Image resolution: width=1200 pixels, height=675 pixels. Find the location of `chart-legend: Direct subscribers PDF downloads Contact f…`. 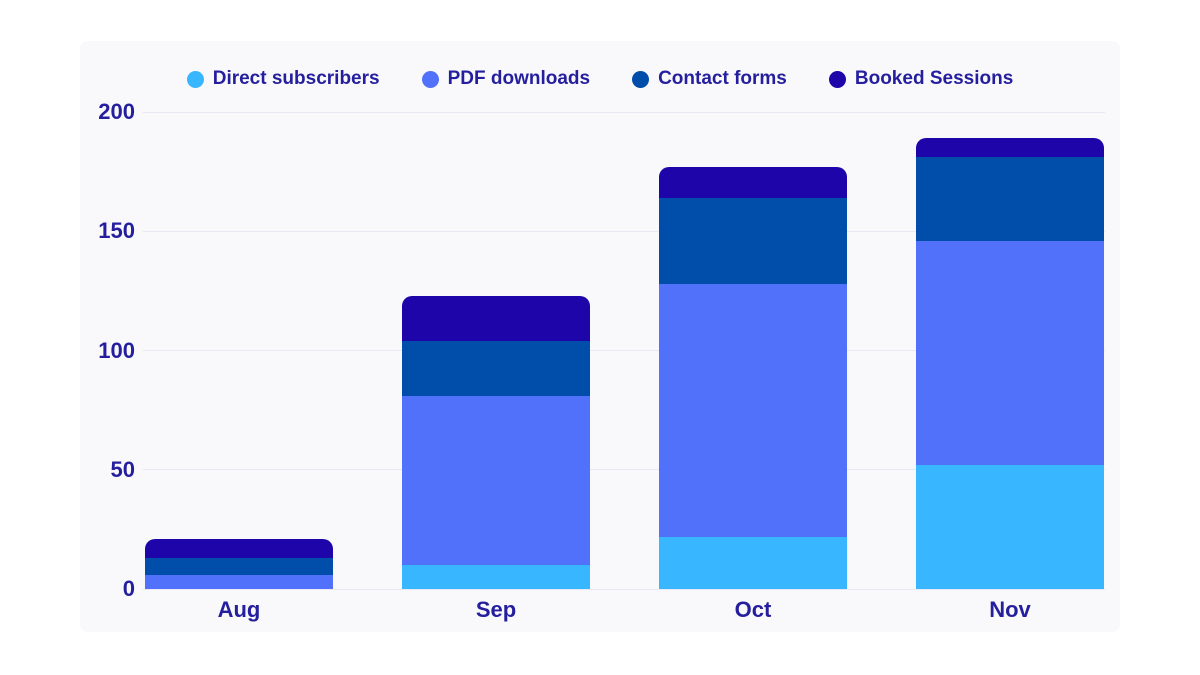

chart-legend: Direct subscribers PDF downloads Contact f… is located at coordinates (600, 79).